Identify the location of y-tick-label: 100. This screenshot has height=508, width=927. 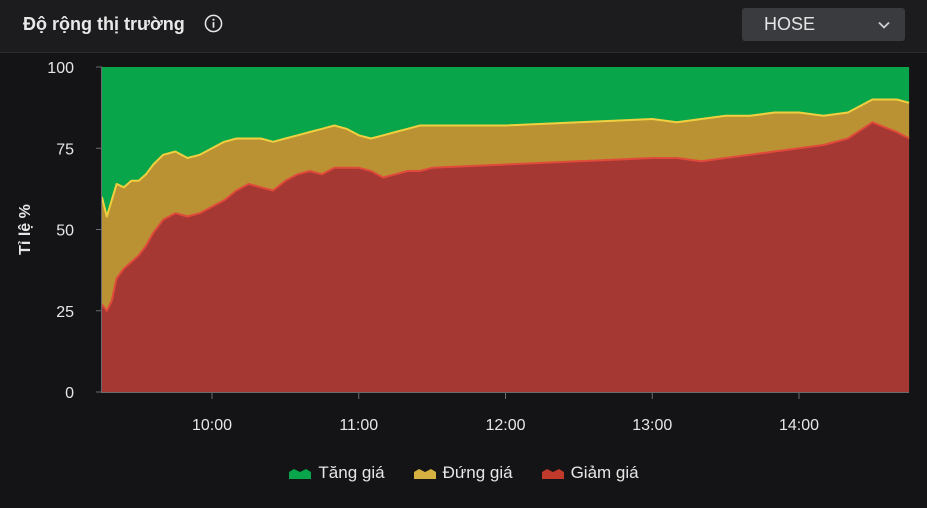
(60, 68).